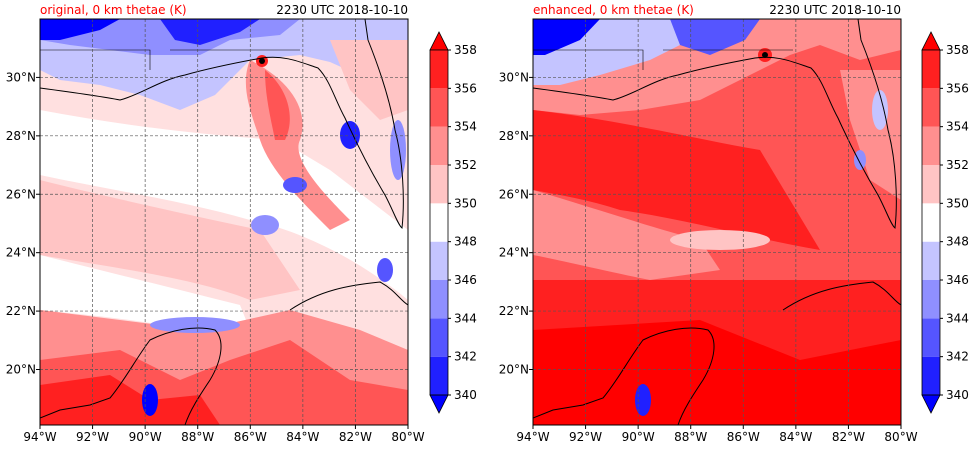 This screenshot has width=972, height=449. What do you see at coordinates (945, 222) in the screenshot?
I see `colorbar-enhanced: 340 342 344 346 348 350 352 354 356 358` at bounding box center [945, 222].